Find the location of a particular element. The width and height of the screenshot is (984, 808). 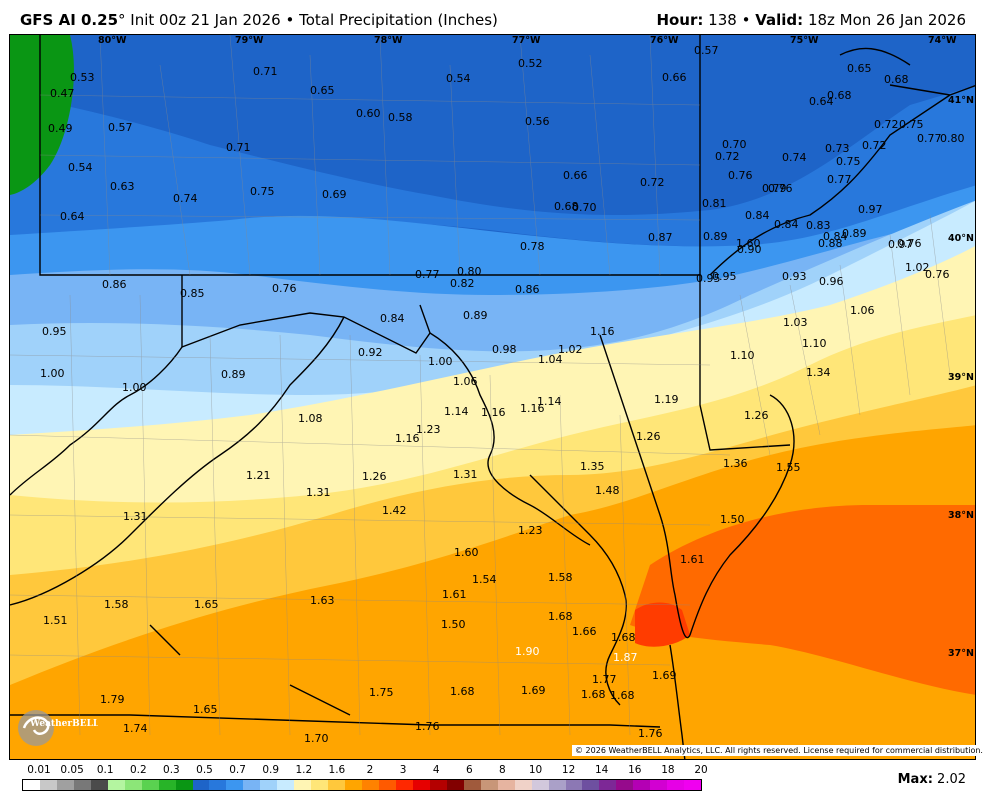

legend-tick-label: 1.6 is located at coordinates (337, 770).